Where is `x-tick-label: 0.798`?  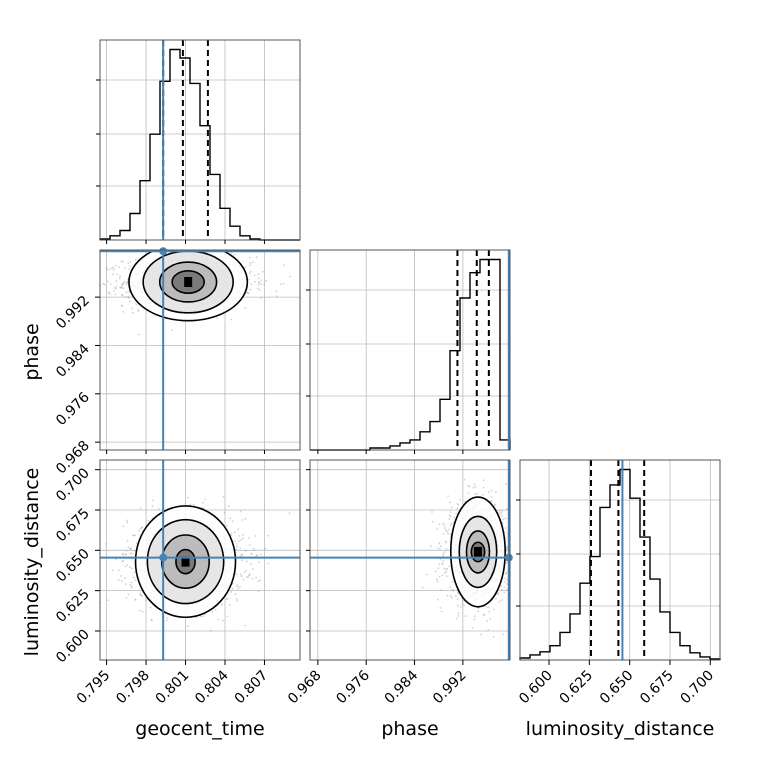
x-tick-label: 0.798 is located at coordinates (133, 688).